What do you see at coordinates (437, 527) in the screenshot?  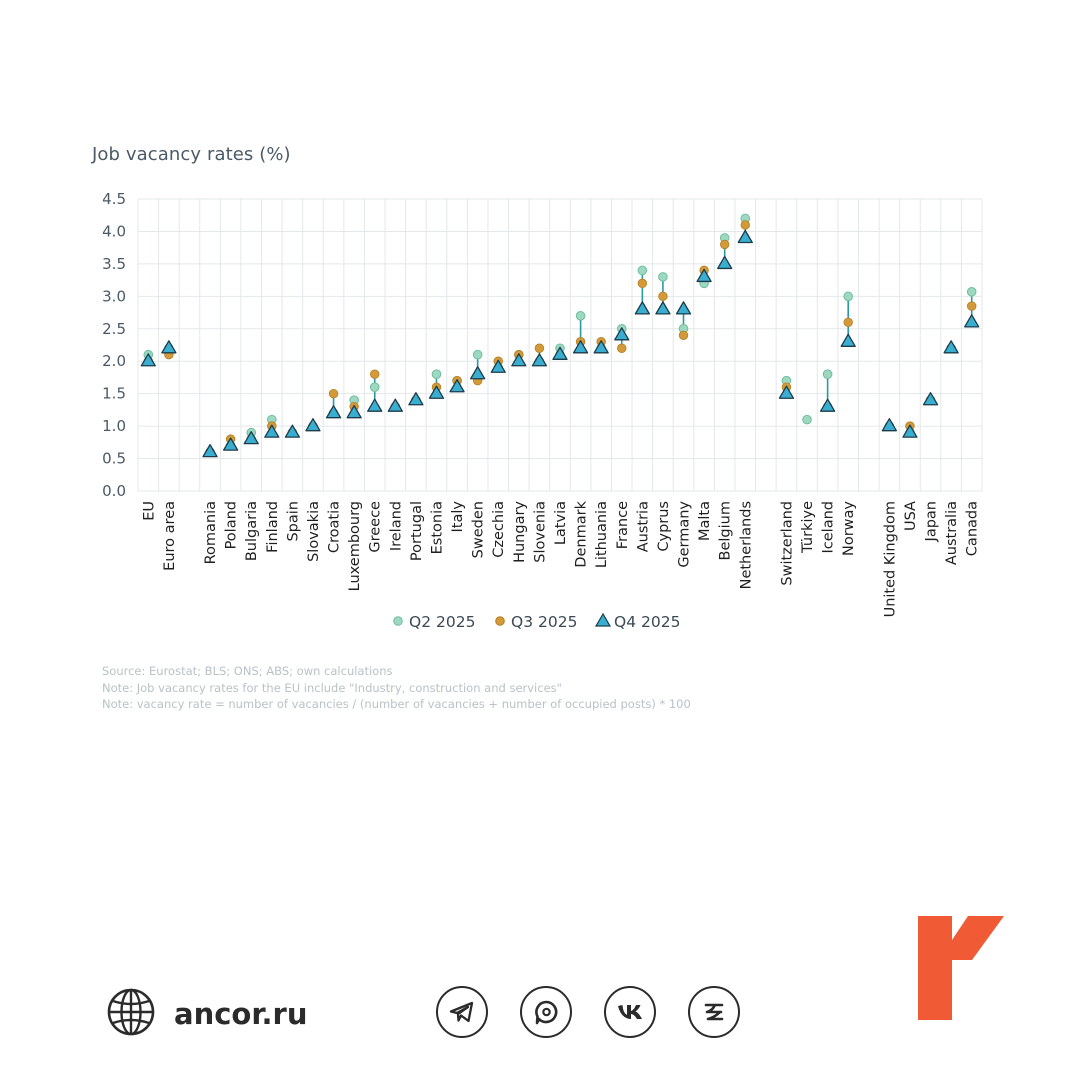 I see `x-tick-label: Estonia` at bounding box center [437, 527].